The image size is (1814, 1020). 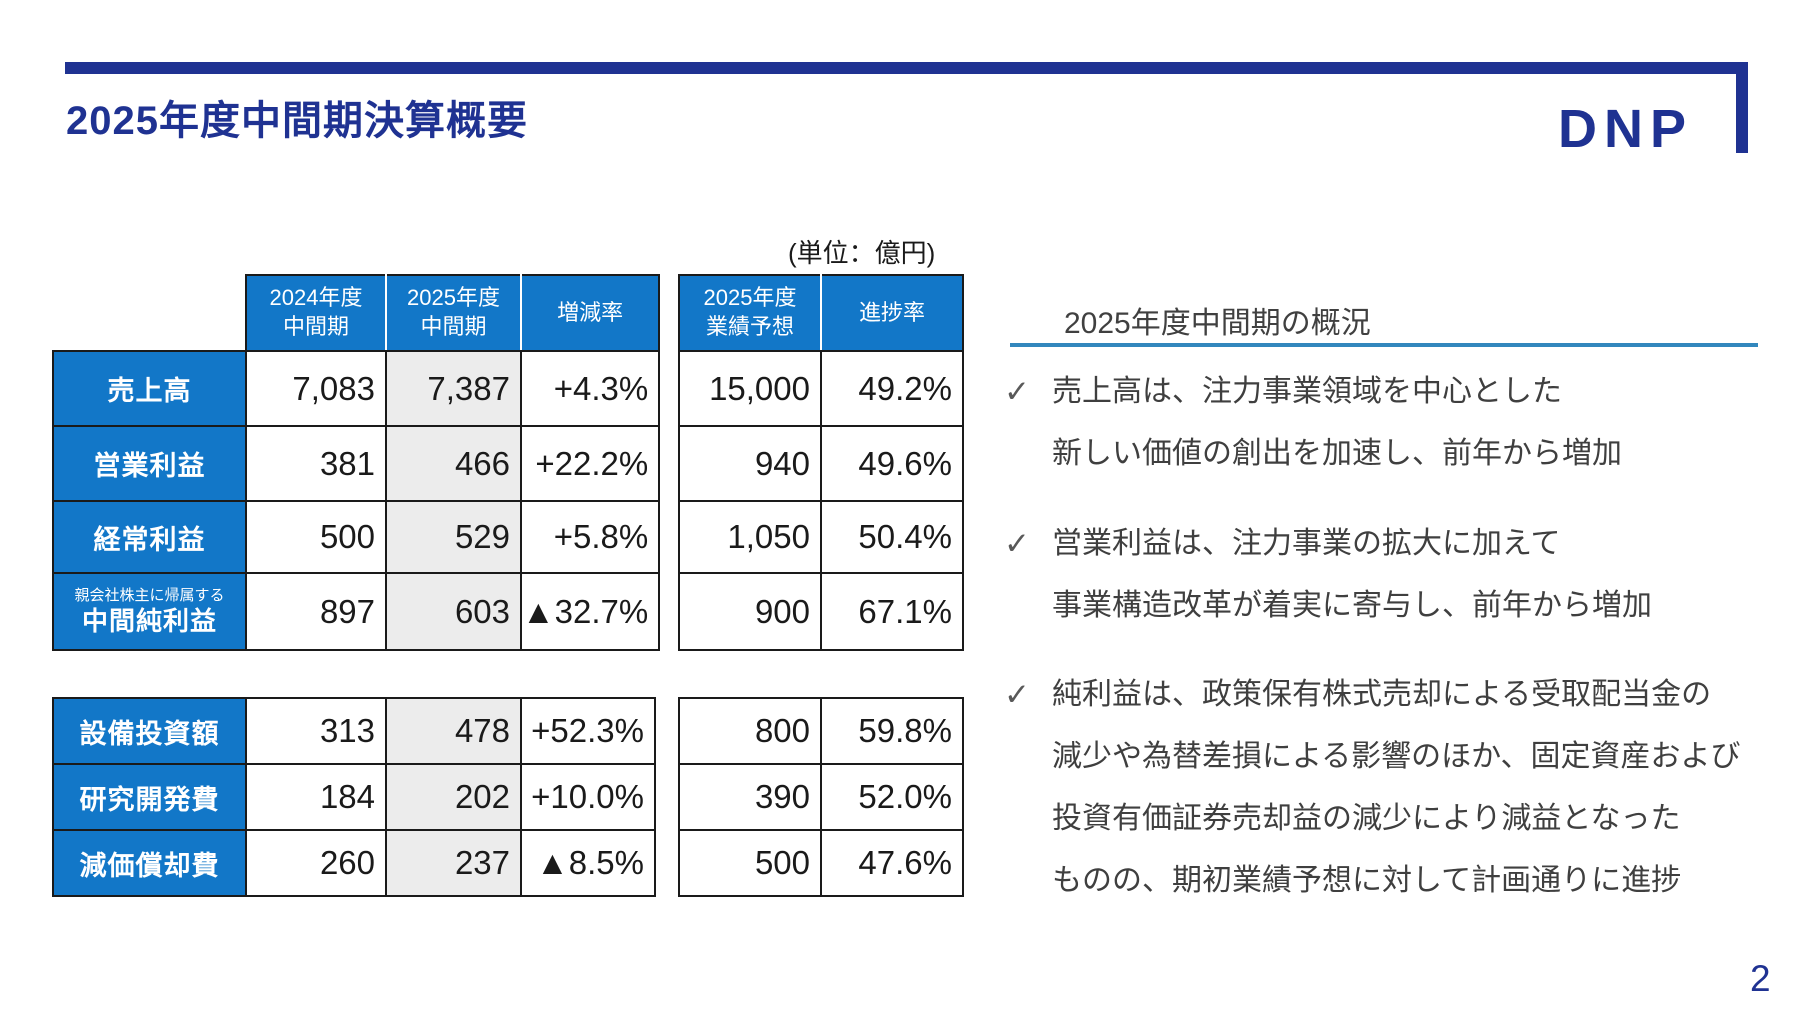 I want to click on rnd-fy2024: 184, so click(x=316, y=797).